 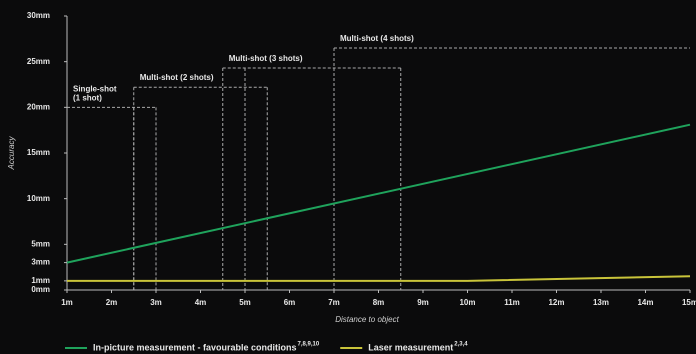 What do you see at coordinates (40, 243) in the screenshot?
I see `y-tick-label: 5mm` at bounding box center [40, 243].